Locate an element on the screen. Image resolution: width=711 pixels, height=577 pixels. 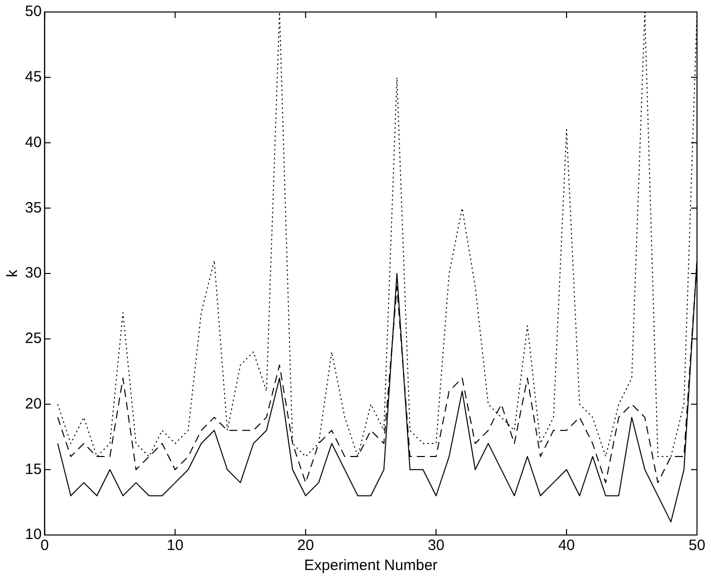
y-tick-label: 35 is located at coordinates (33, 207).